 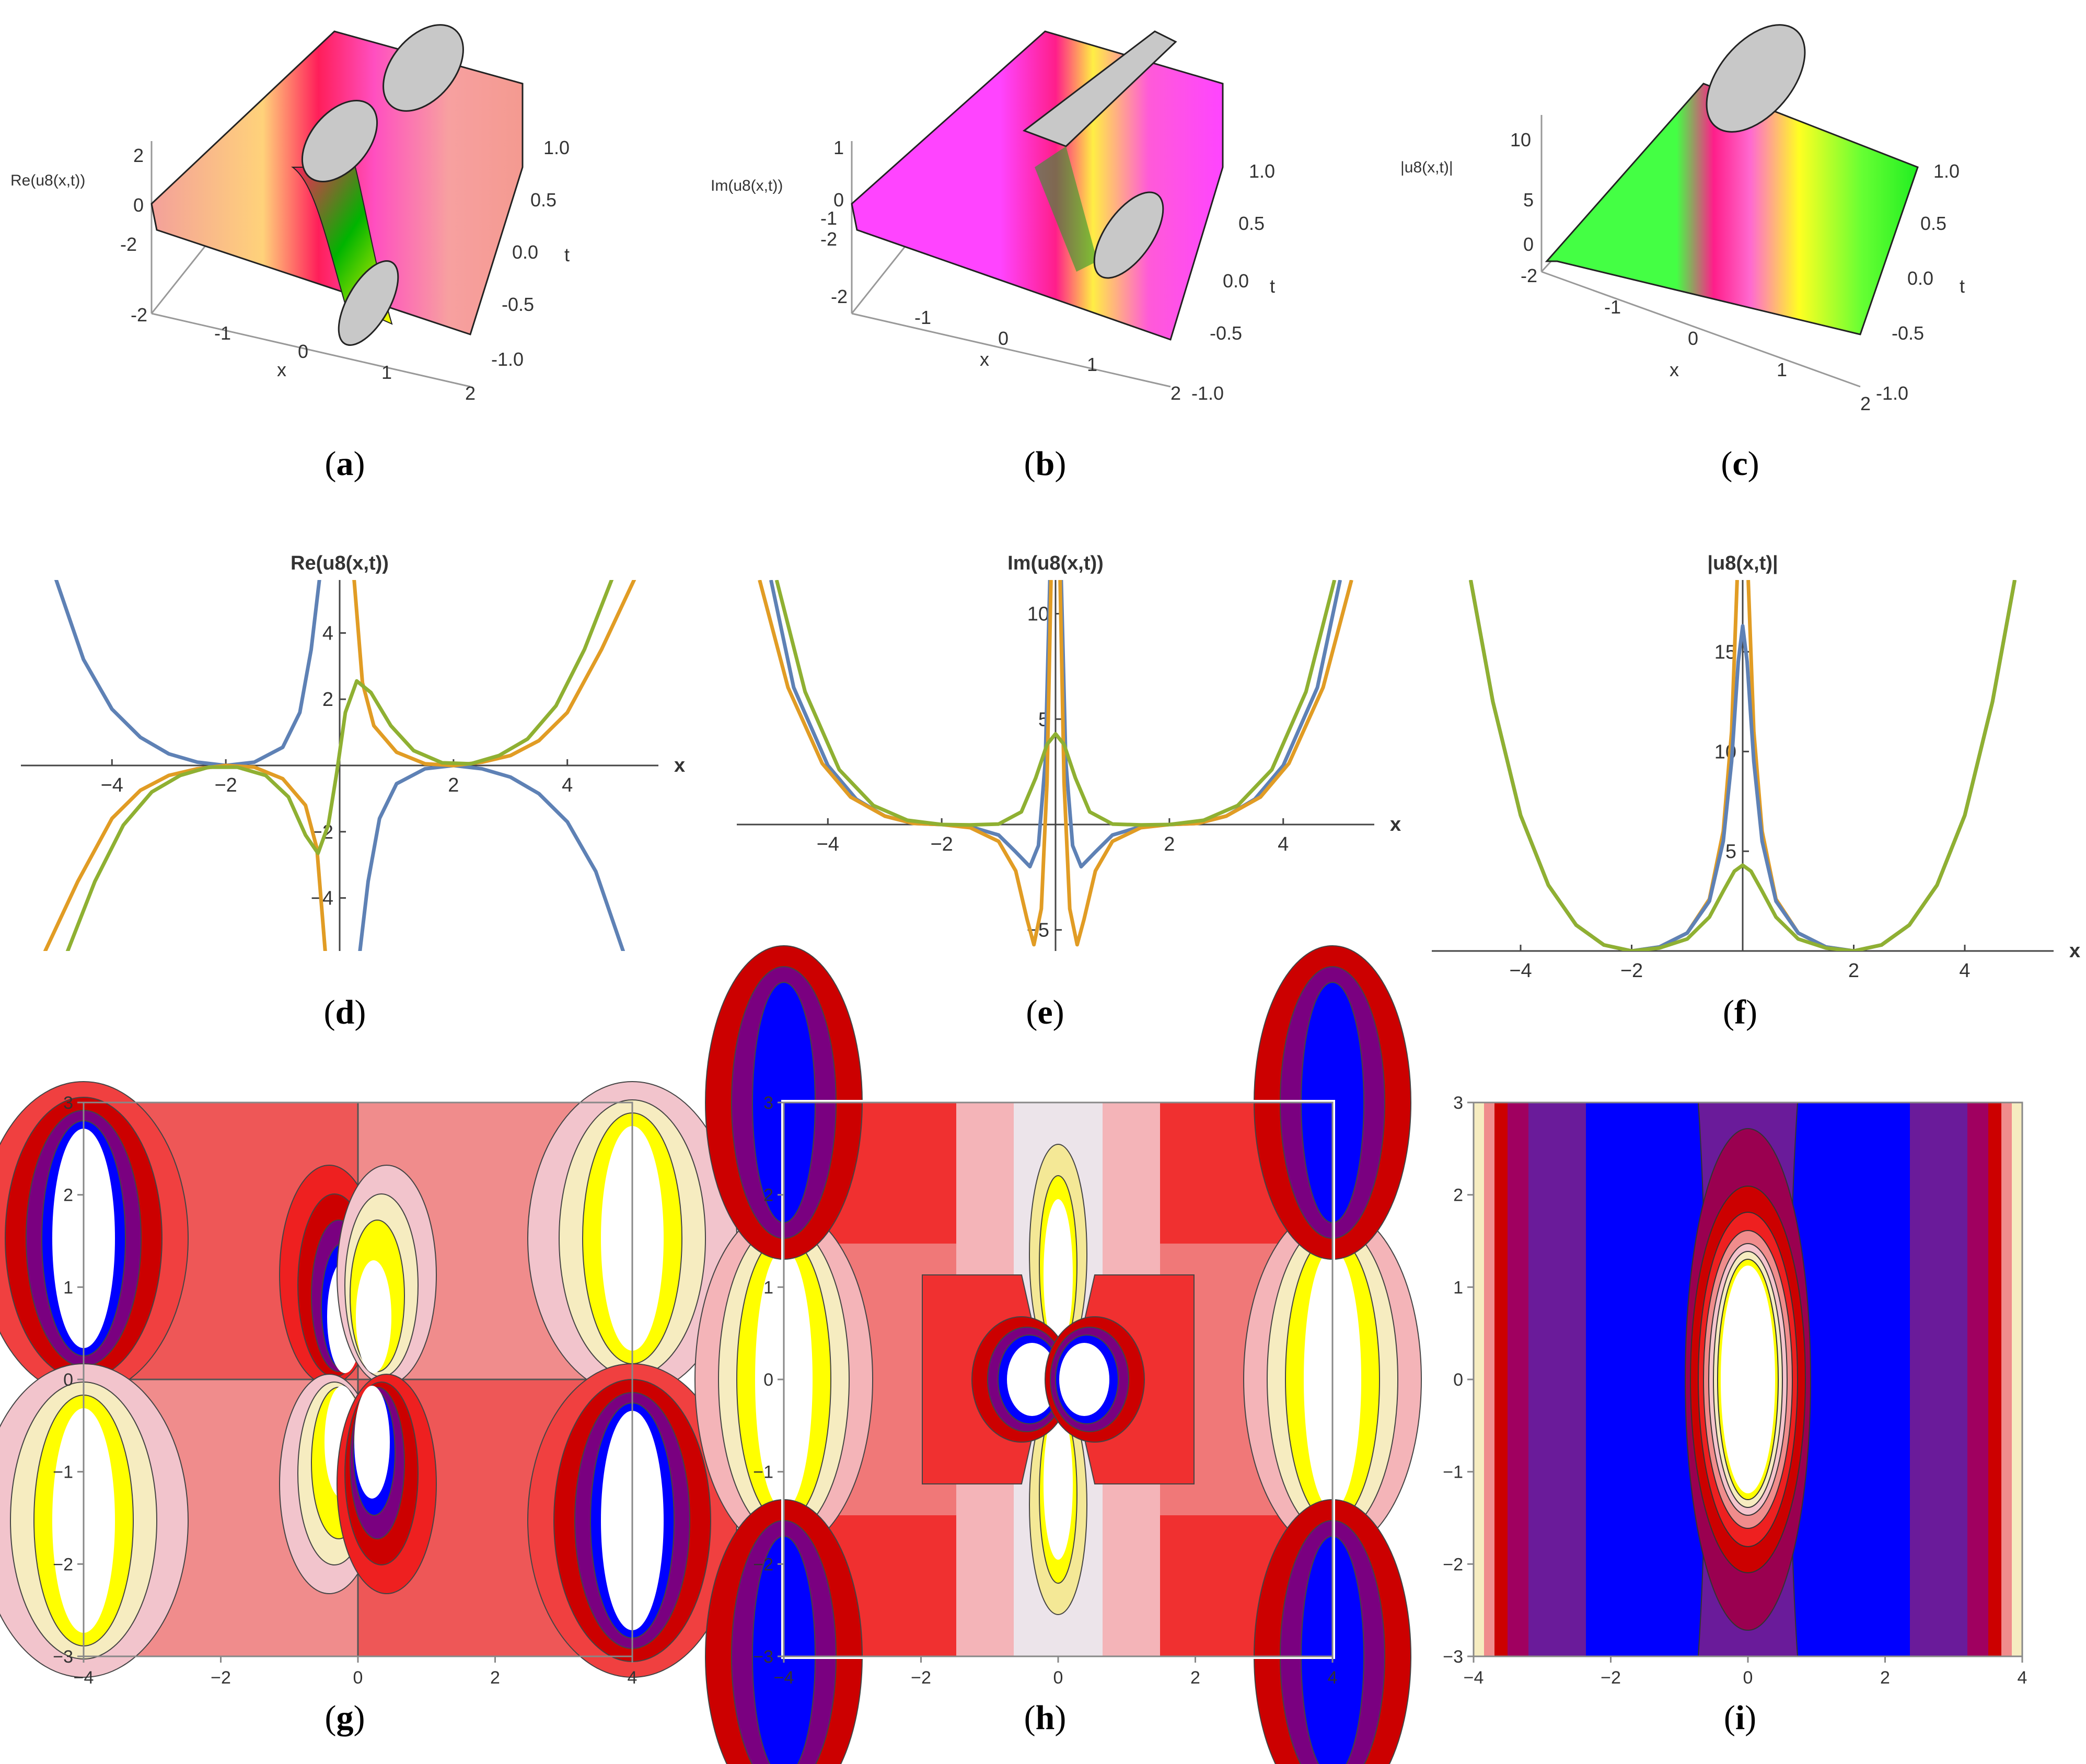 I want to click on contour-plot-re-svg: −4 −2 0 2 4 −3 −2 −1 0 1 2 3, so click(x=369, y=1384).